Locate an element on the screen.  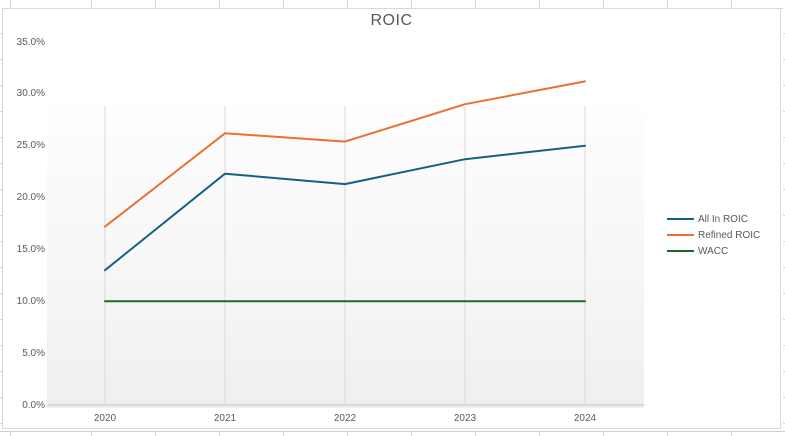
y-axis-tick-label: 10.0% is located at coordinates (30, 301).